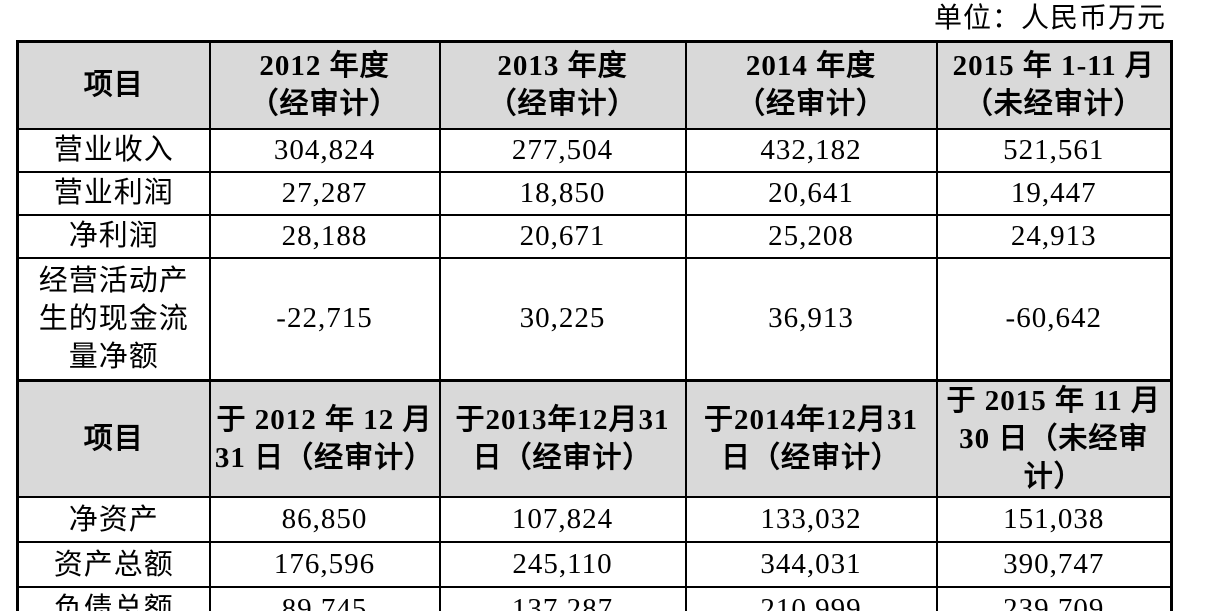  I want to click on header-line: 于2013年12月31, so click(562, 420).